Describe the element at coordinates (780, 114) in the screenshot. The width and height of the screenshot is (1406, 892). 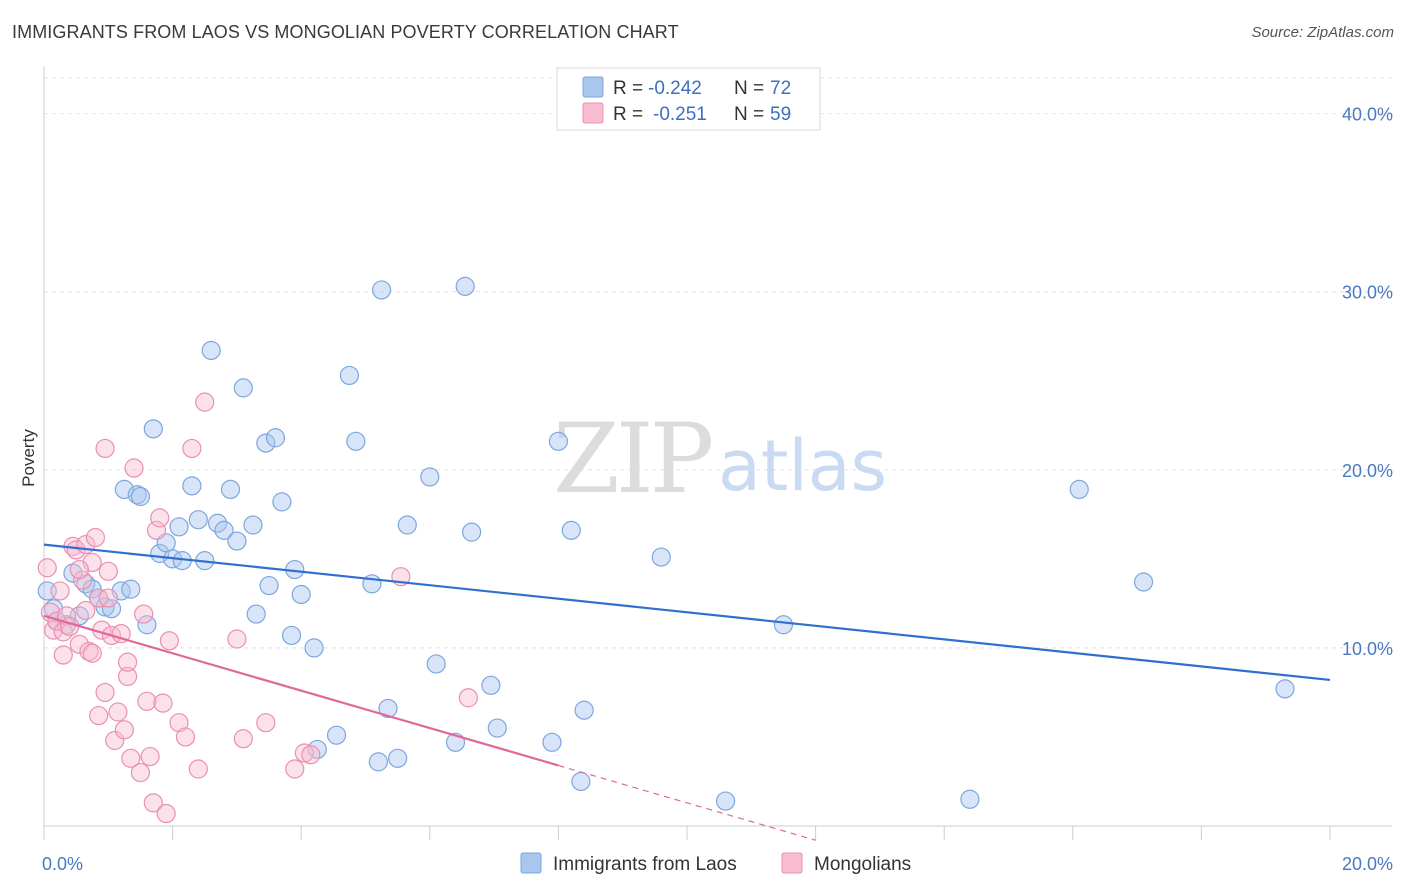
I see `legend-n-value-mongolians: 59` at that location.